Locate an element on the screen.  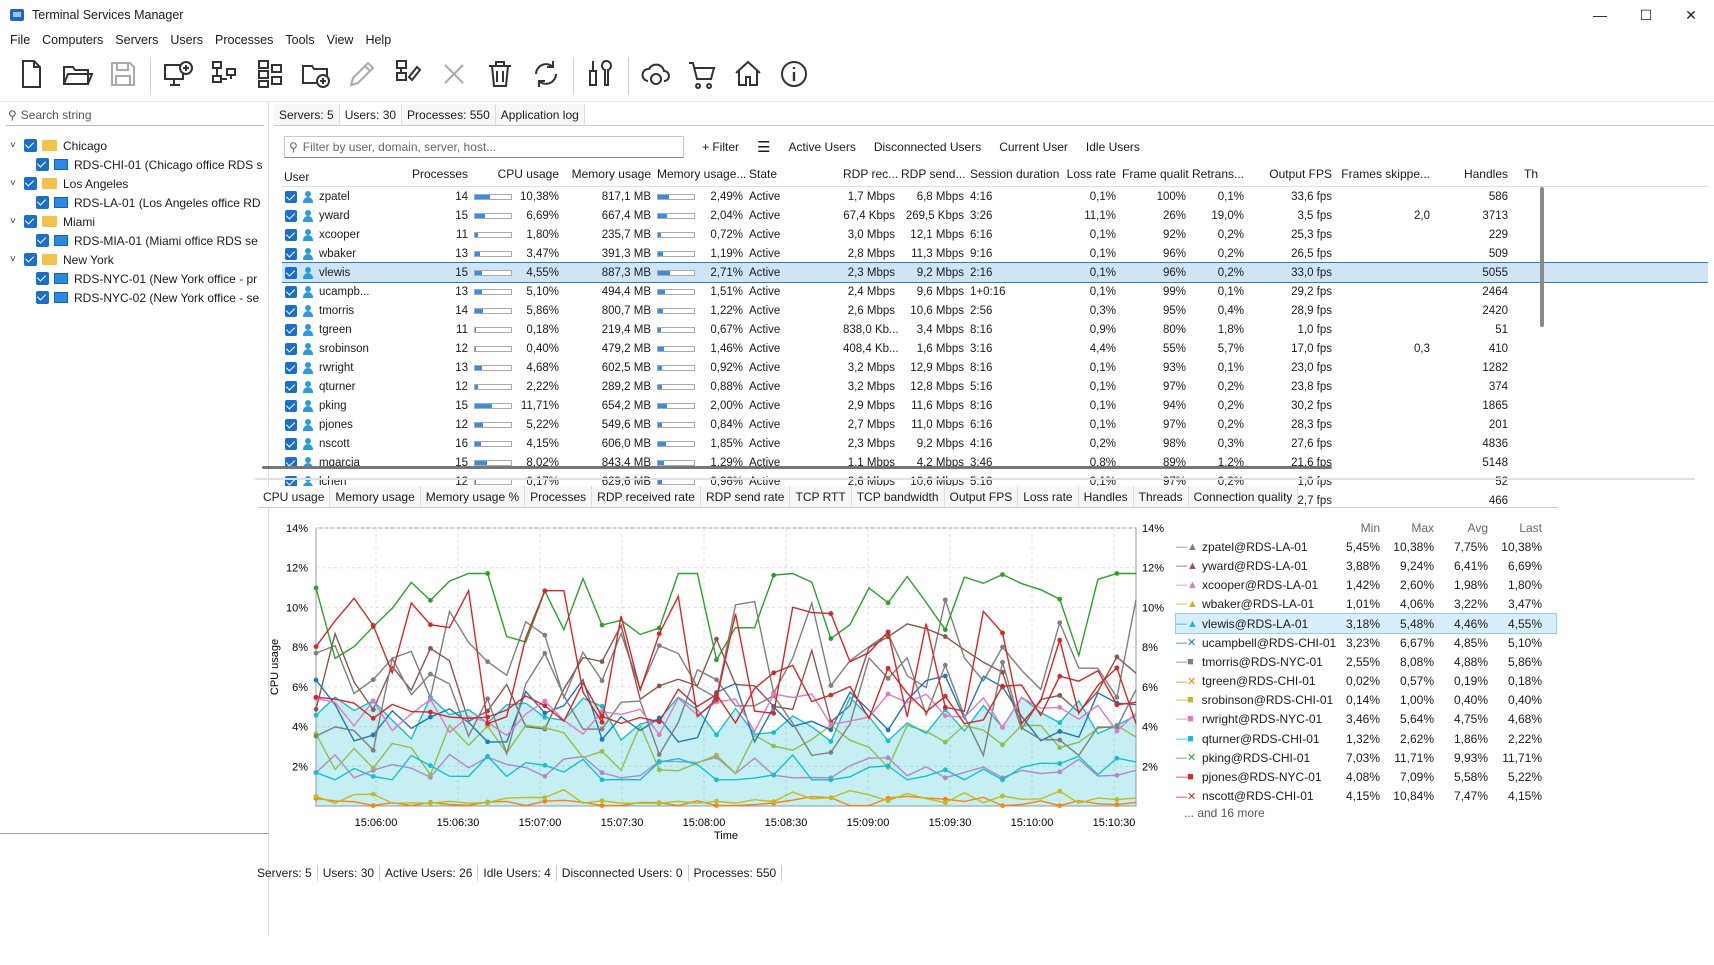
tree-server: RDS-NYC-01 (New York office - pr is located at coordinates (139, 278).